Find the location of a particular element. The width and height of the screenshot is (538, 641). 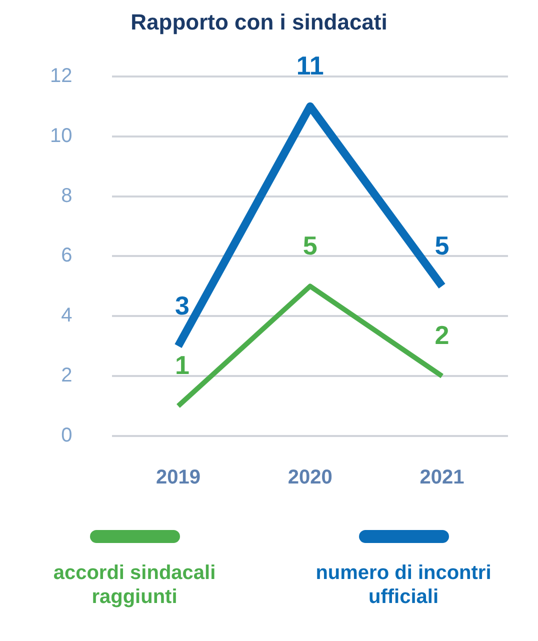

y-tick-label: 10 is located at coordinates (61, 135).